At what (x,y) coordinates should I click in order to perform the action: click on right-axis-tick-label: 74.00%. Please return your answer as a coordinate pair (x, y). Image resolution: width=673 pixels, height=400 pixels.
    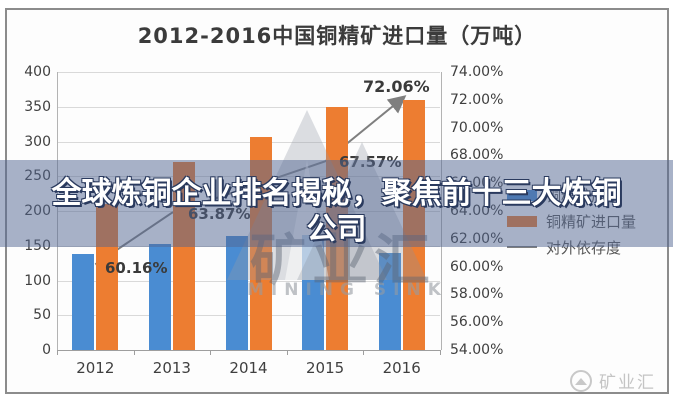
    Looking at the image, I should click on (477, 72).